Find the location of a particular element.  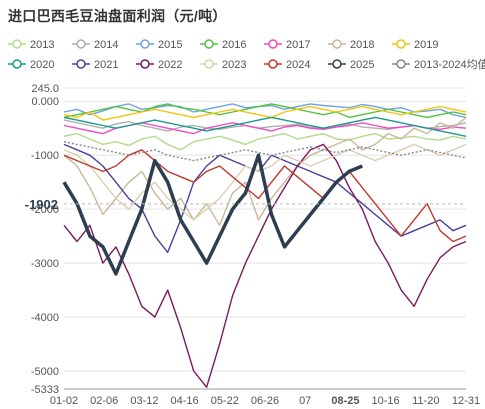

legend-item-2018: 2018 is located at coordinates (351, 45).